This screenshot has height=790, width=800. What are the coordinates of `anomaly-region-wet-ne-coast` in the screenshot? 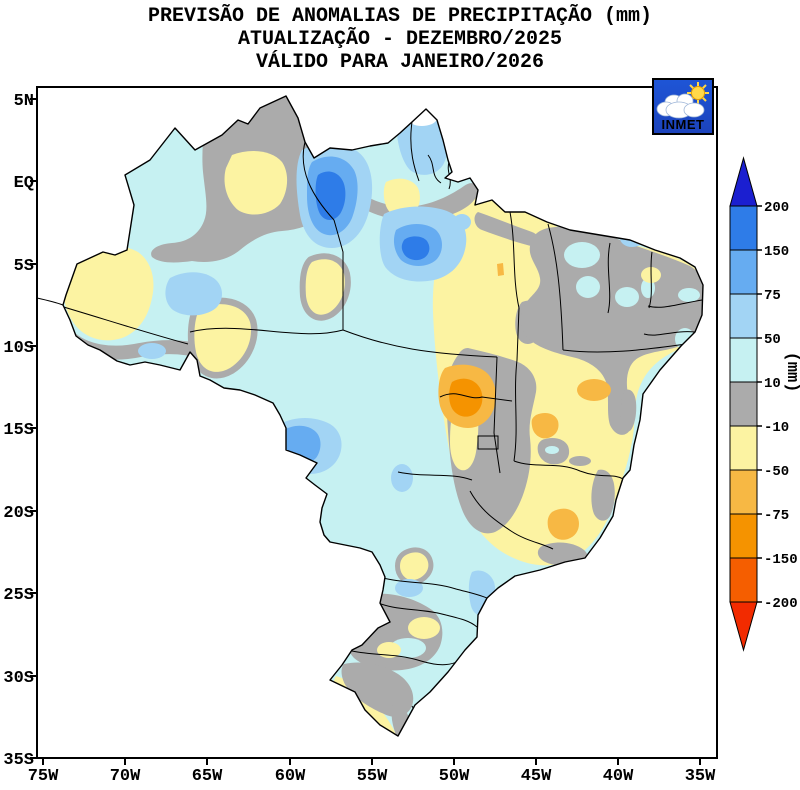 It's located at (685, 339).